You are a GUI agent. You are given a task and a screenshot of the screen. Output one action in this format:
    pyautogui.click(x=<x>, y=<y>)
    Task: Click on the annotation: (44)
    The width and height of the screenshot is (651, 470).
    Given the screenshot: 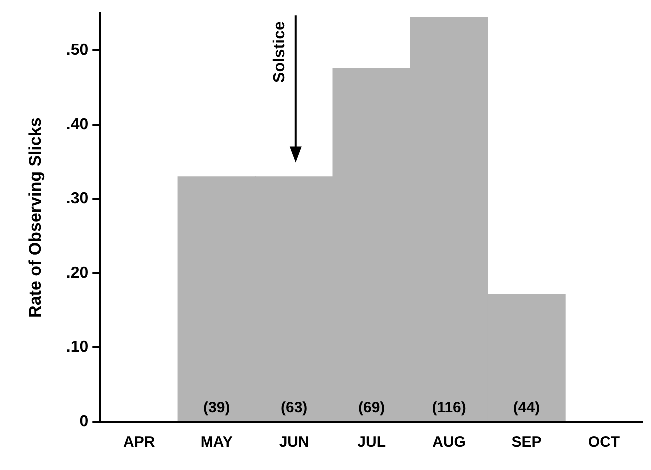 What is the action you would take?
    pyautogui.click(x=526, y=408)
    